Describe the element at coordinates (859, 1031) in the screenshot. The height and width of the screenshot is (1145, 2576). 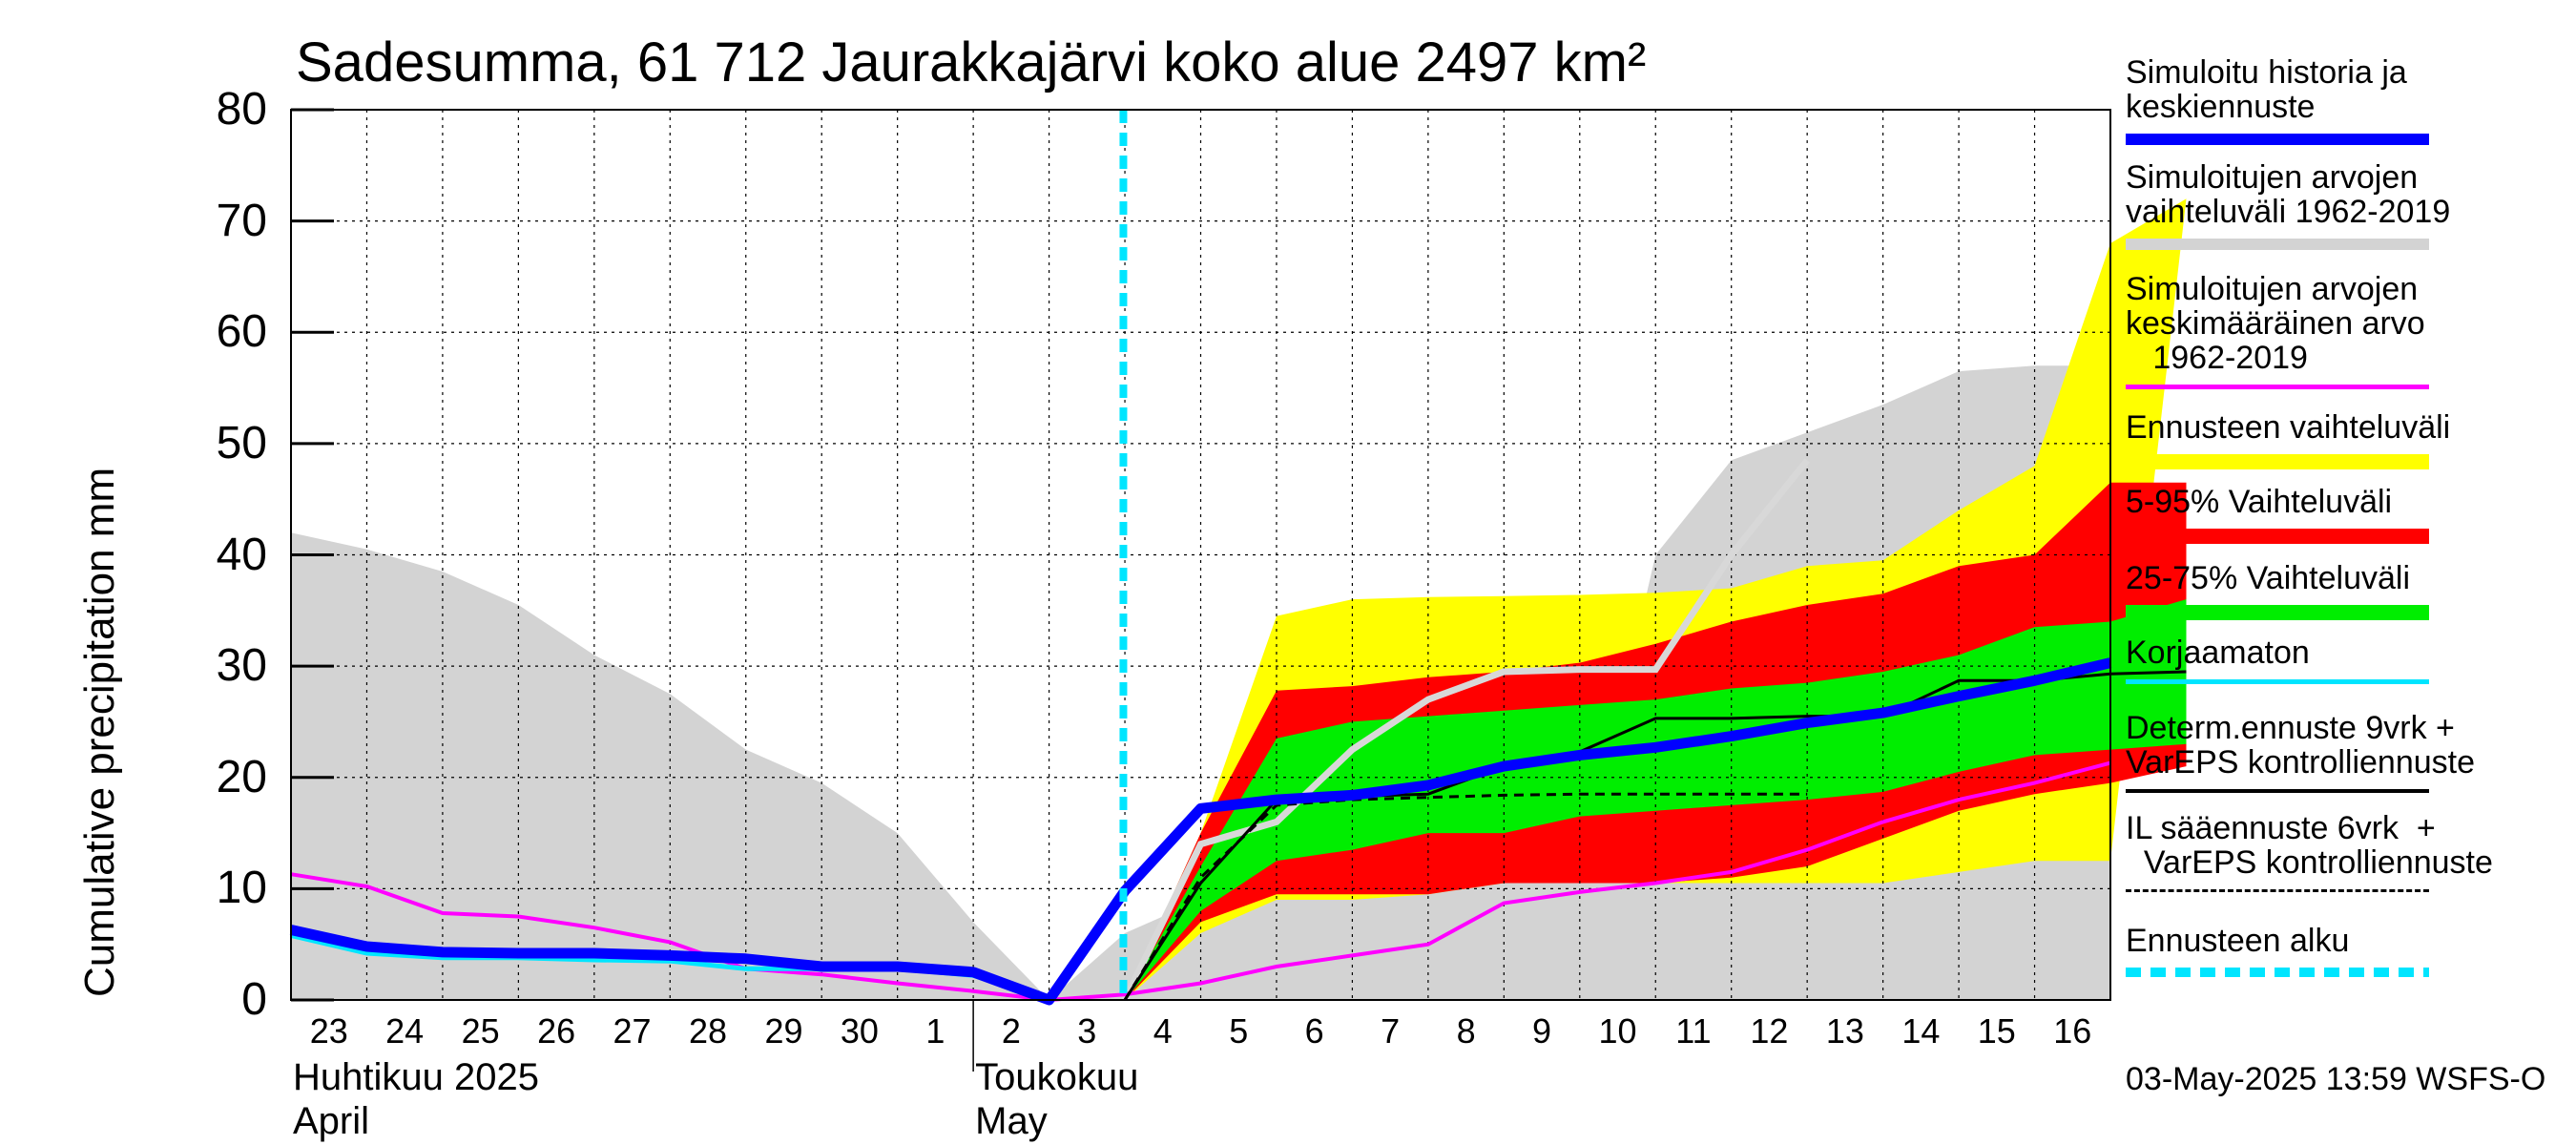
I see `x-tick-label: 30` at that location.